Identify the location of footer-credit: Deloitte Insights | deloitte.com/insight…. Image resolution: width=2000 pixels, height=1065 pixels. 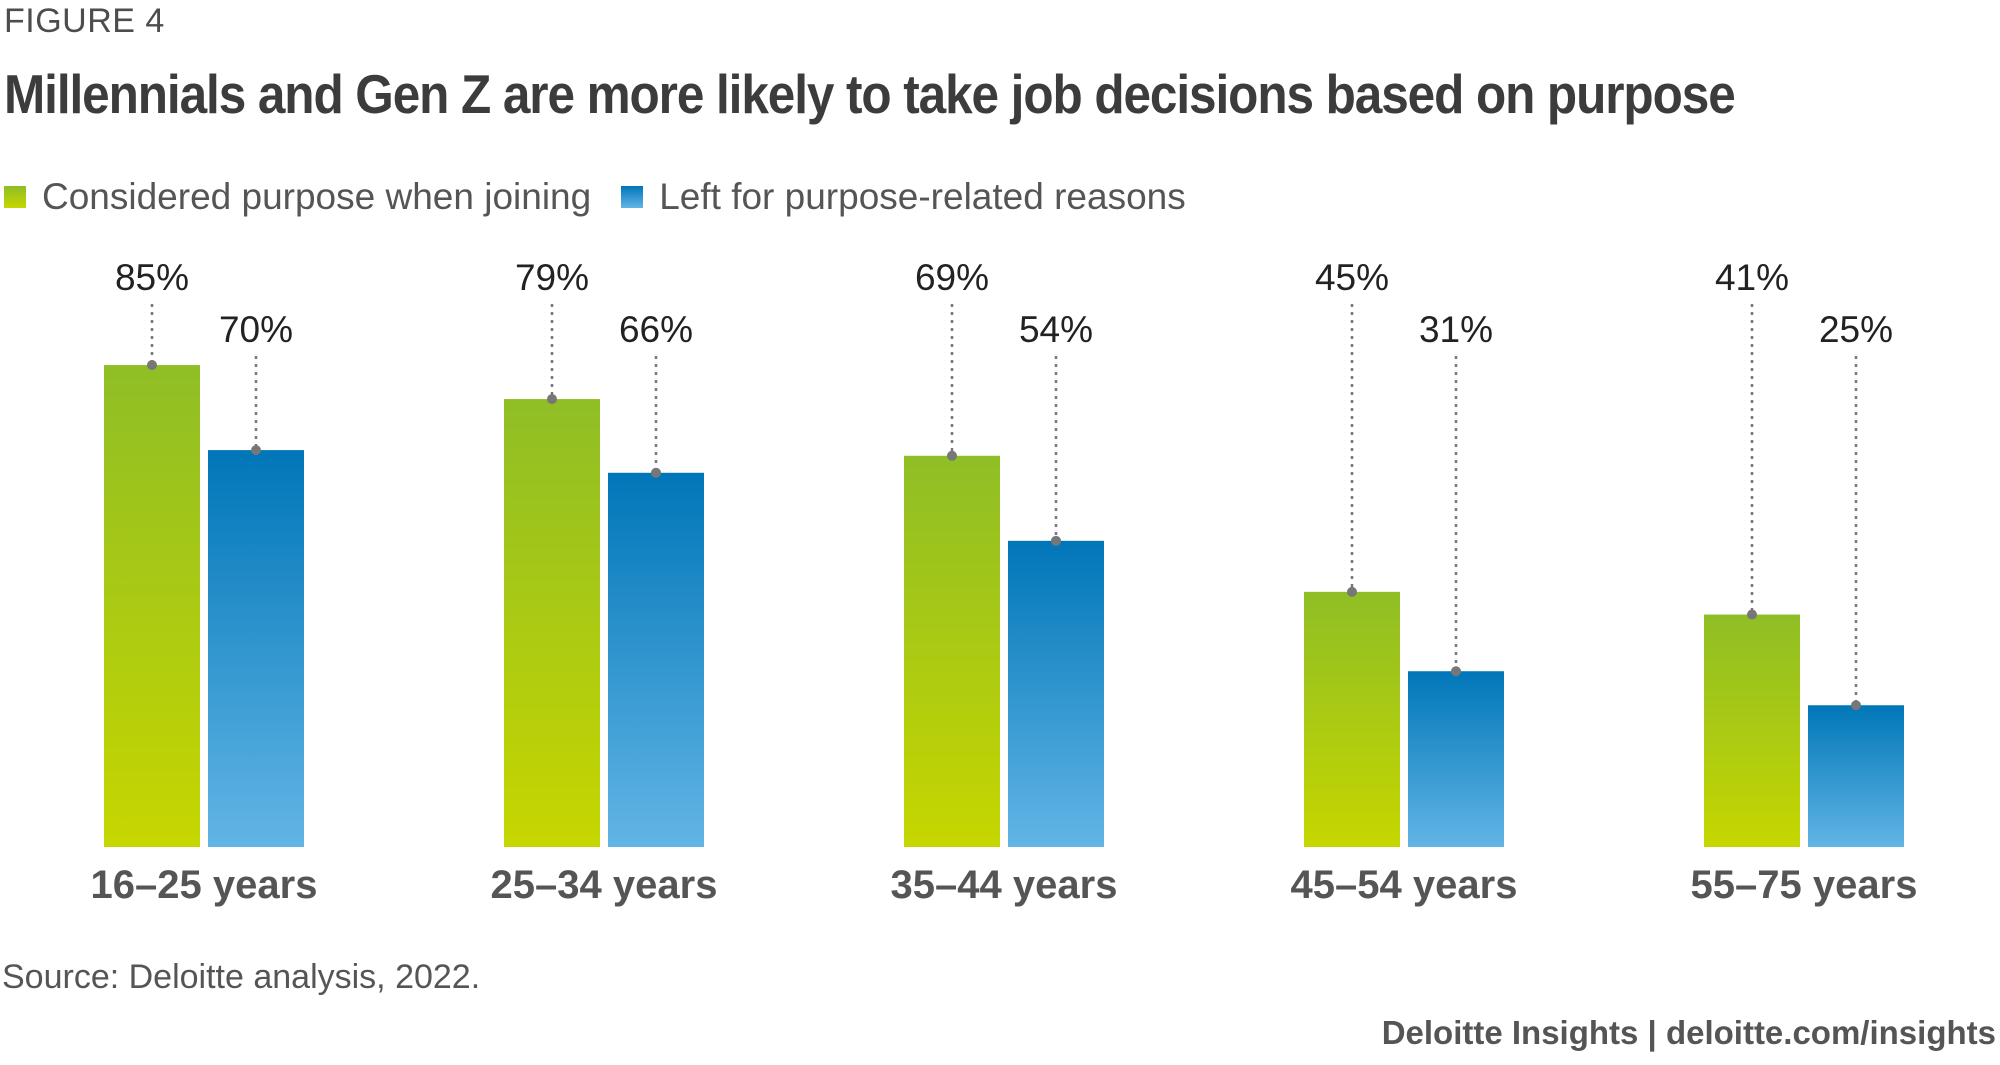
(1689, 1033).